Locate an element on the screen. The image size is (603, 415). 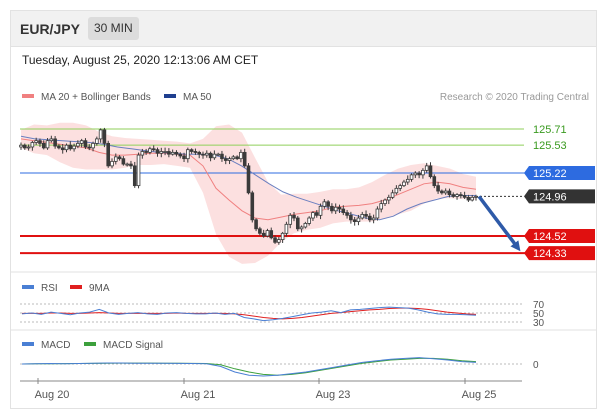
price-level-labels: 125.71 125.53 125.22 124.52 124.33 124.96 is located at coordinates (559, 192).